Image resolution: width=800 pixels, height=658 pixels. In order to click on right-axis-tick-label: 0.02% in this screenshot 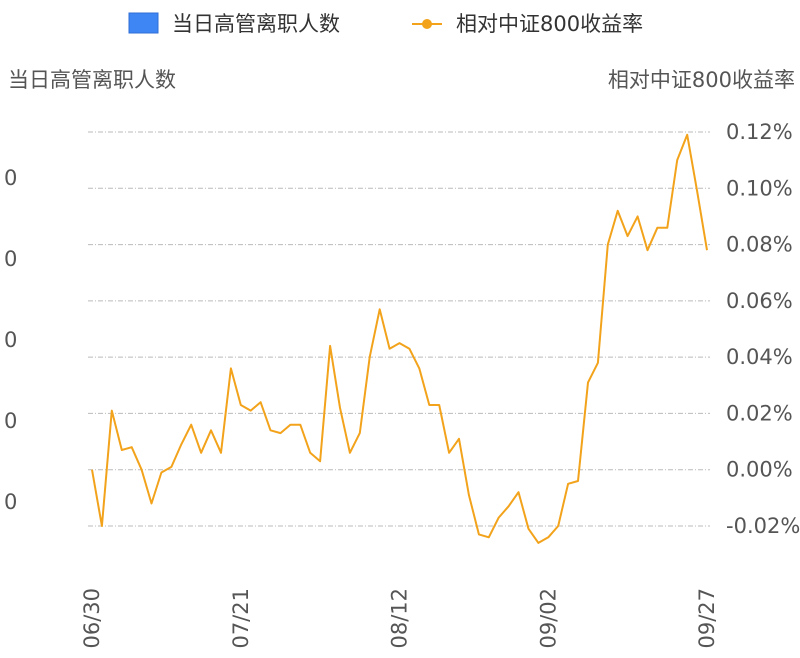, I will do `click(759, 413)`.